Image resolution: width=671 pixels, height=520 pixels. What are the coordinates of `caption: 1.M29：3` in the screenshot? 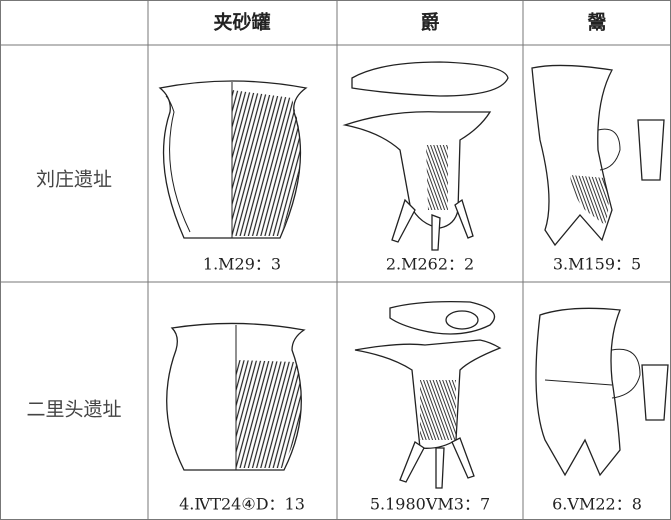 It's located at (242, 264).